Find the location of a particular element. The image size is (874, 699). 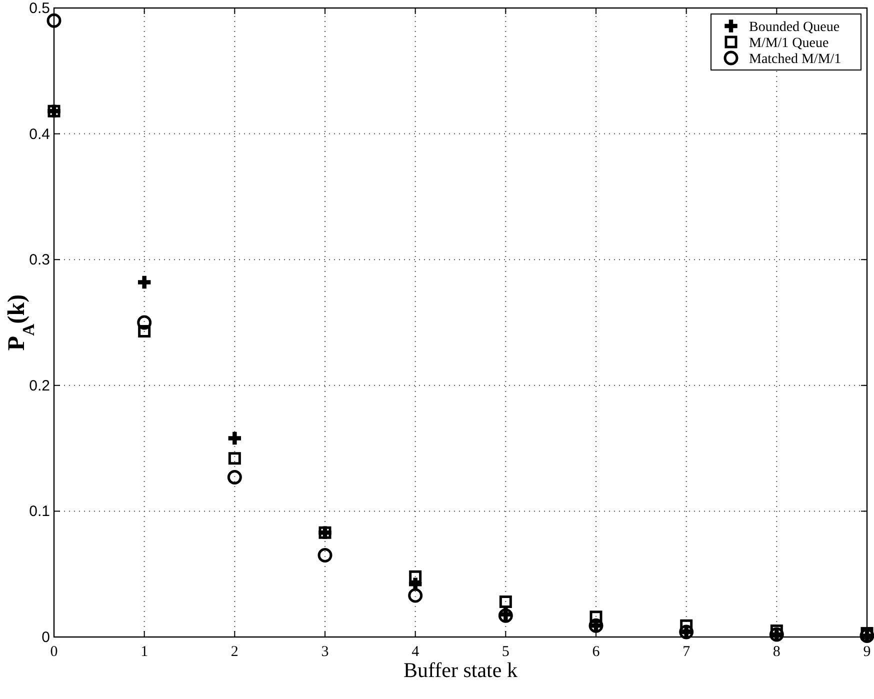

x-tick-label: 3 is located at coordinates (325, 652).